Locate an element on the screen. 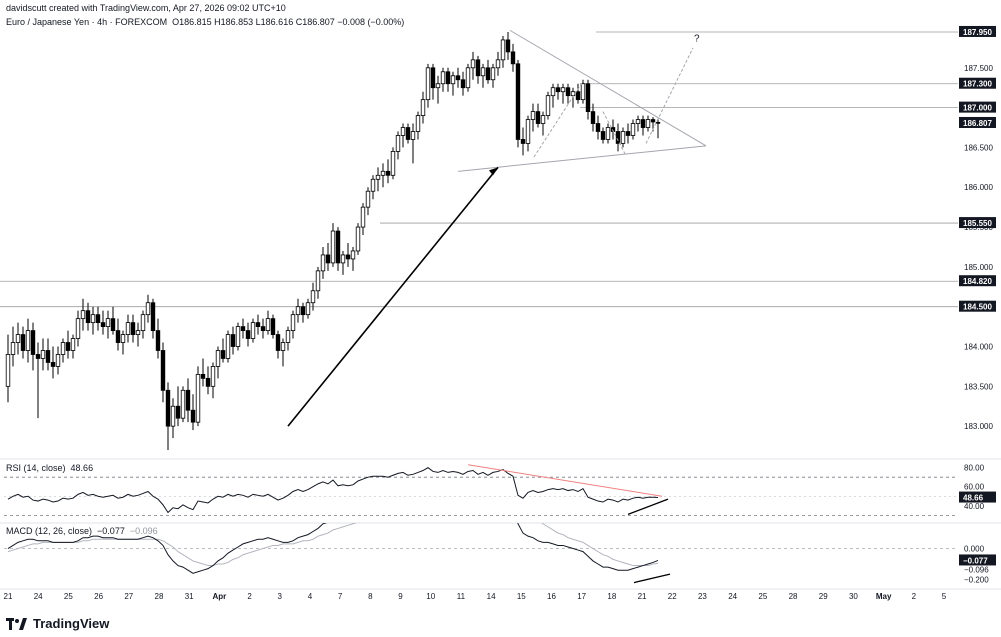 This screenshot has width=1001, height=637. macd-axis-tick-label: −0.200 is located at coordinates (976, 579).